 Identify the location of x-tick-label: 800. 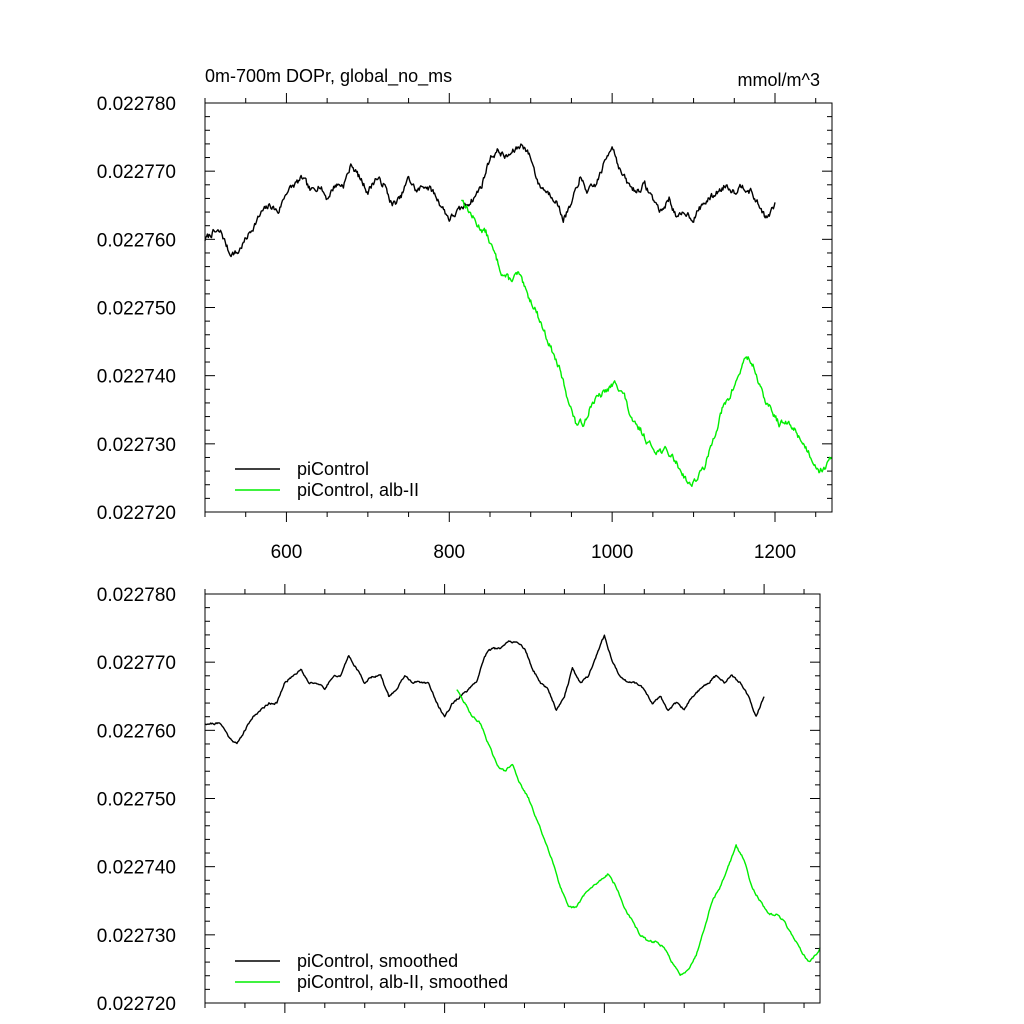
(449, 552).